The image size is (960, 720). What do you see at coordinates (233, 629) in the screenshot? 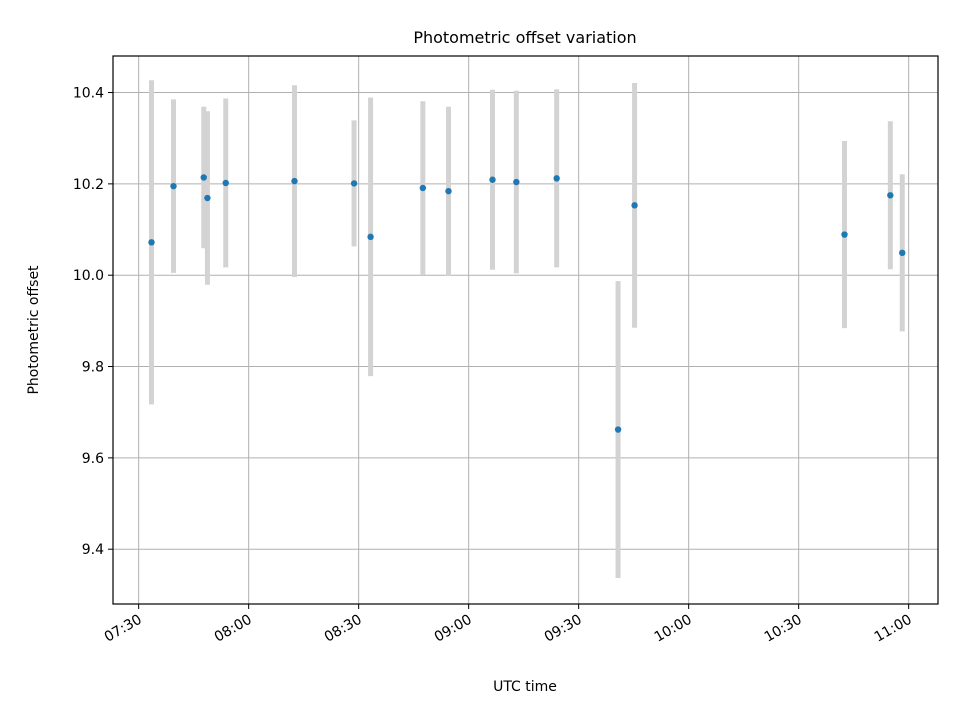
I see `x-tick-label: 08:00` at bounding box center [233, 629].